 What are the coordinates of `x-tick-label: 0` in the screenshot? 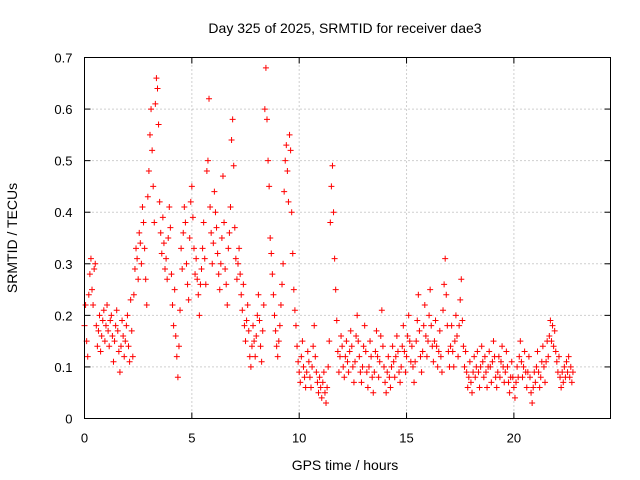 It's located at (84, 438).